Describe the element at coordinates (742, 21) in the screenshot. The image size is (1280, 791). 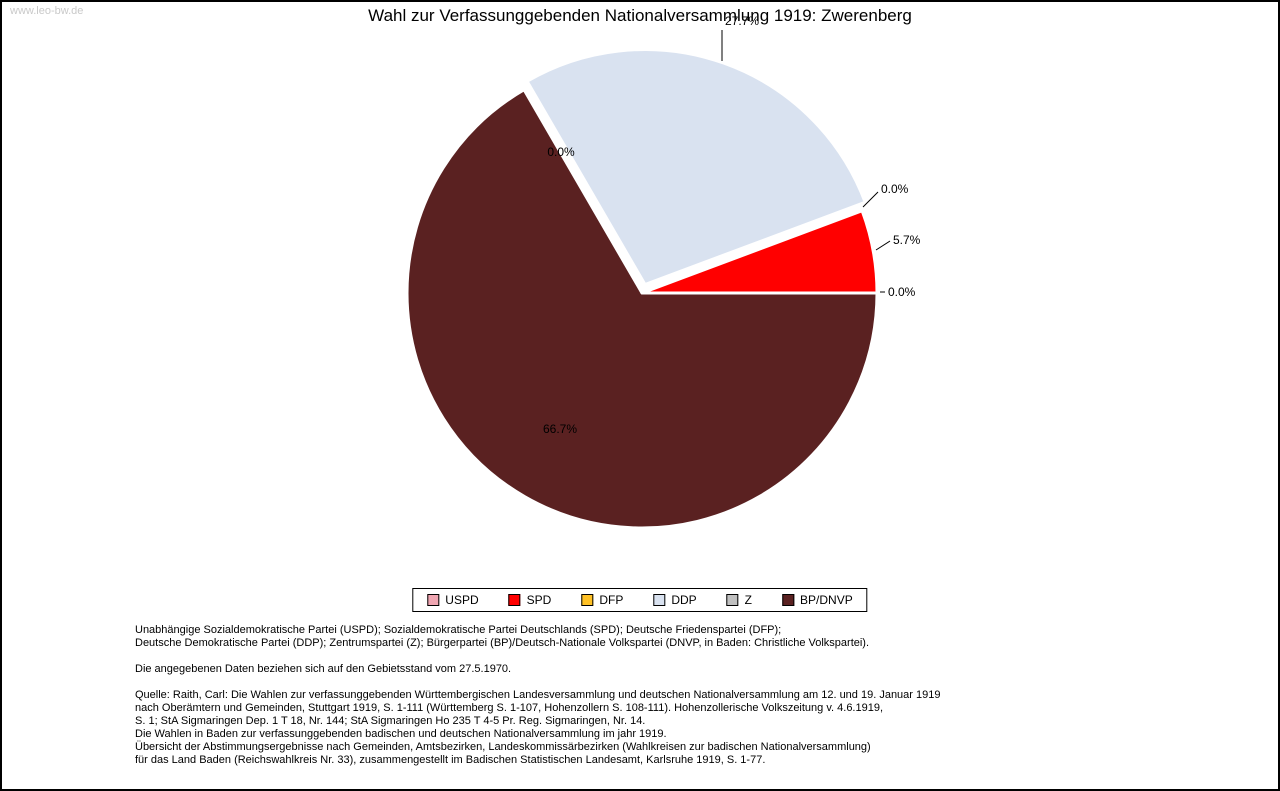
I see `slice-label-ddp: 27.7%` at that location.